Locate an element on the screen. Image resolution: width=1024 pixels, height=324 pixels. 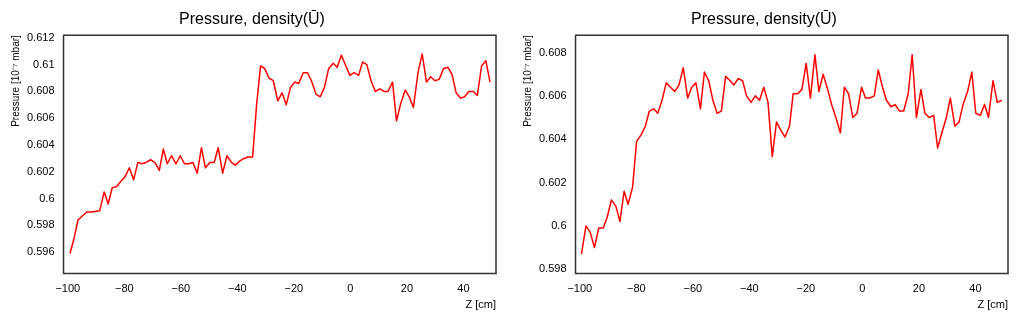
y-tick-label: 0.61 is located at coordinates (44, 63).